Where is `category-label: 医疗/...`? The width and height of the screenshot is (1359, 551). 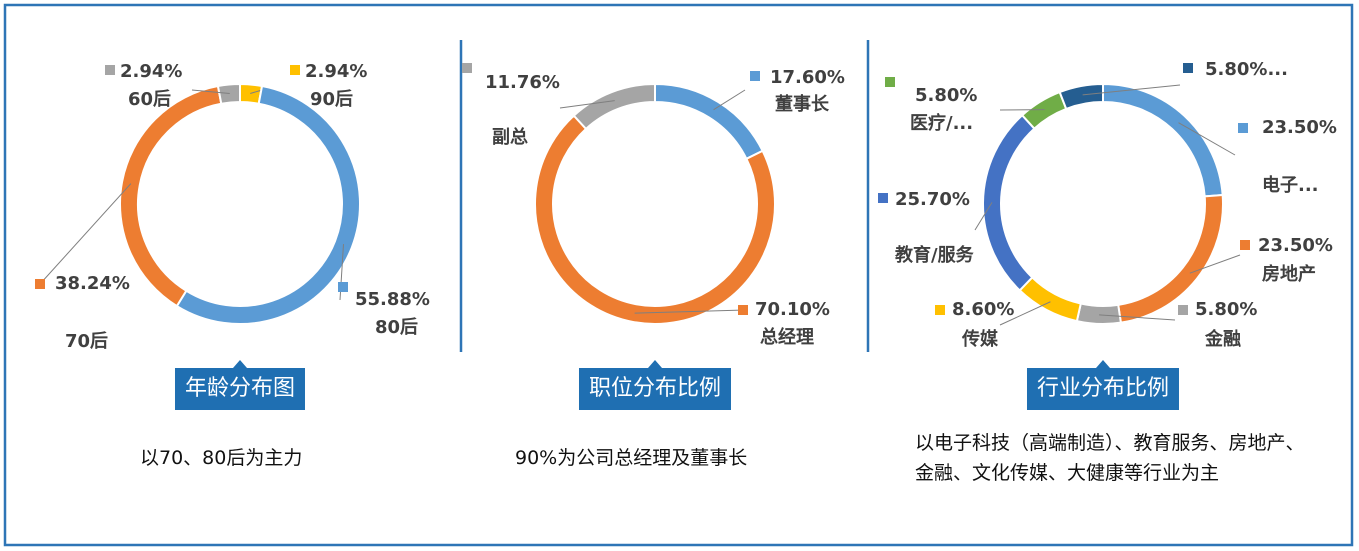
category-label: 医疗/... is located at coordinates (941, 123).